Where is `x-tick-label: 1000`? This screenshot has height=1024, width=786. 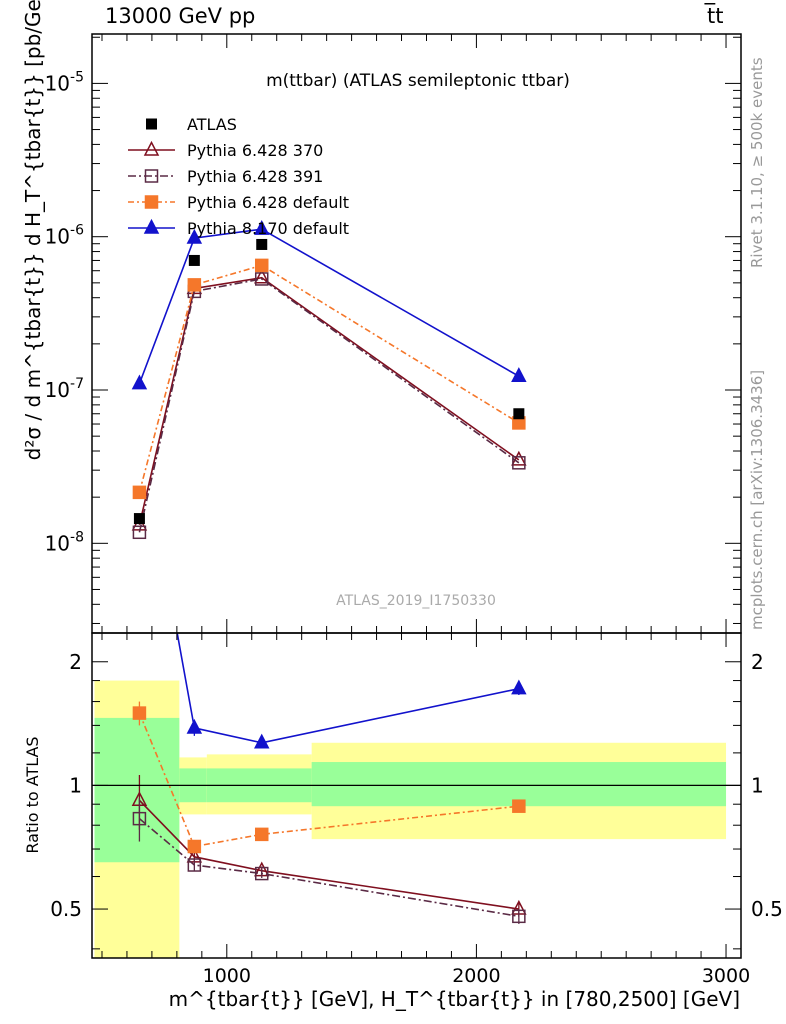 x-tick-label: 1000 is located at coordinates (227, 976).